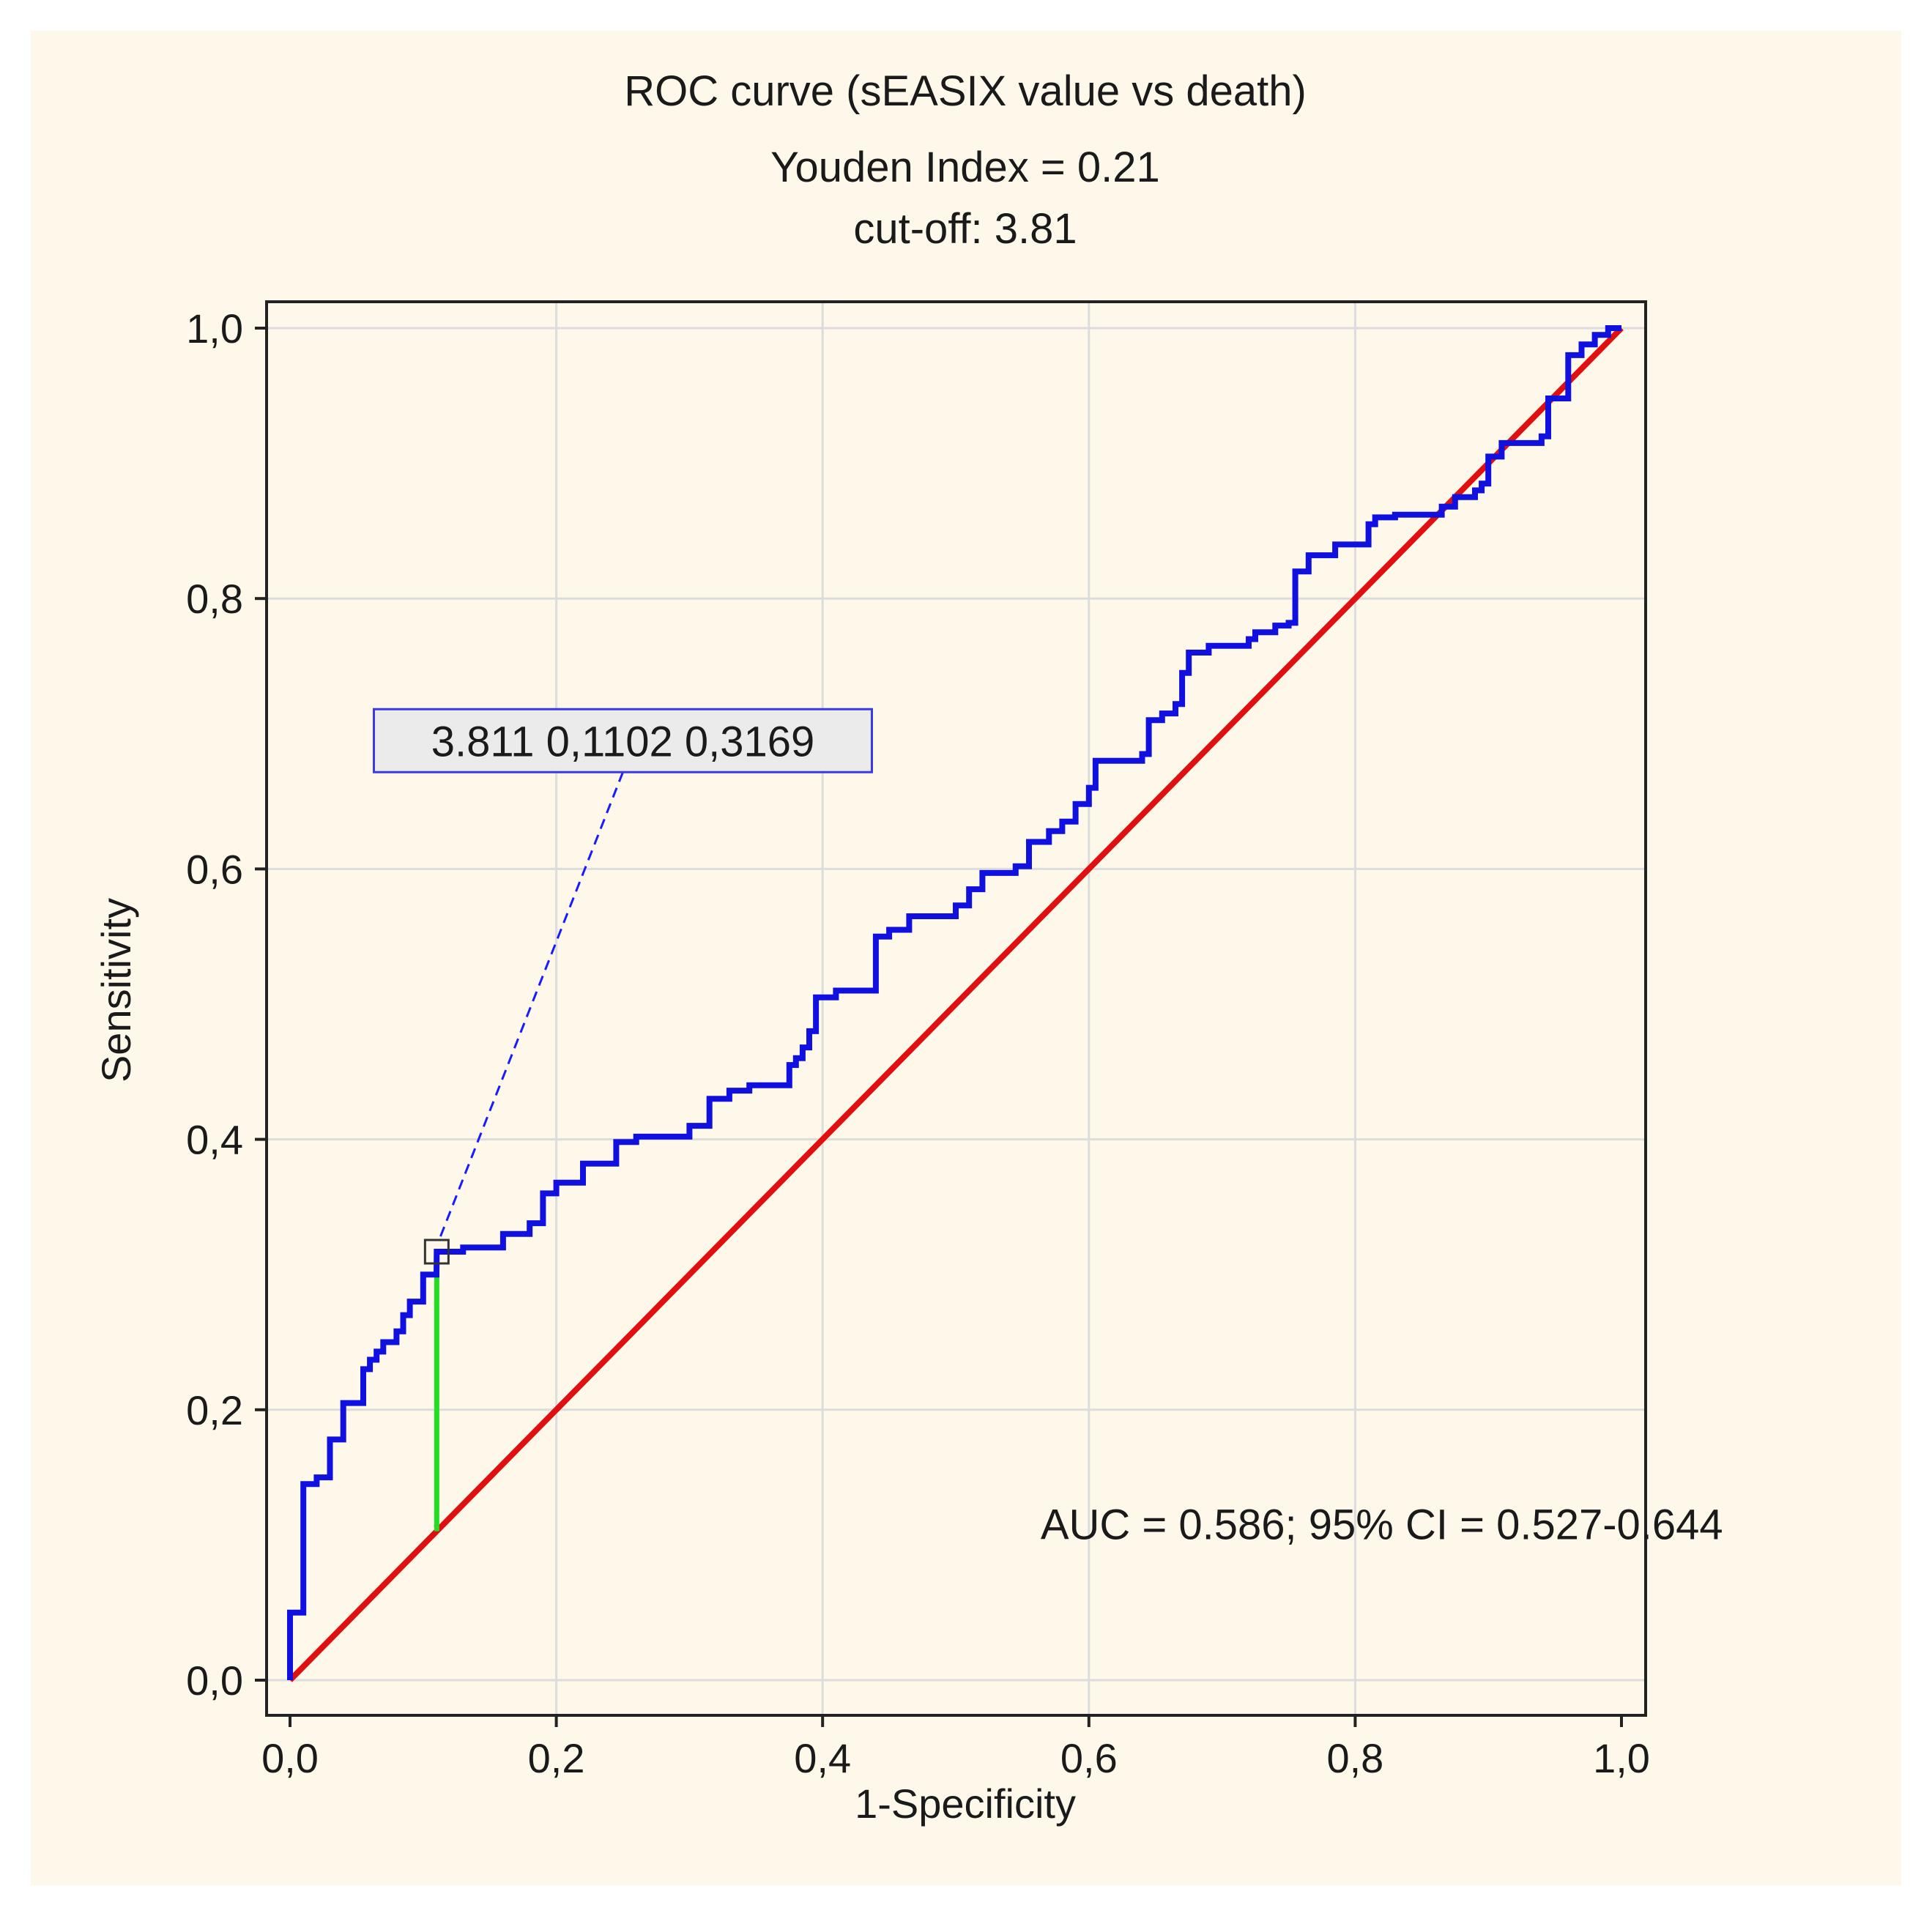  Describe the element at coordinates (214, 1140) in the screenshot. I see `y-tick-label: 0,4` at that location.